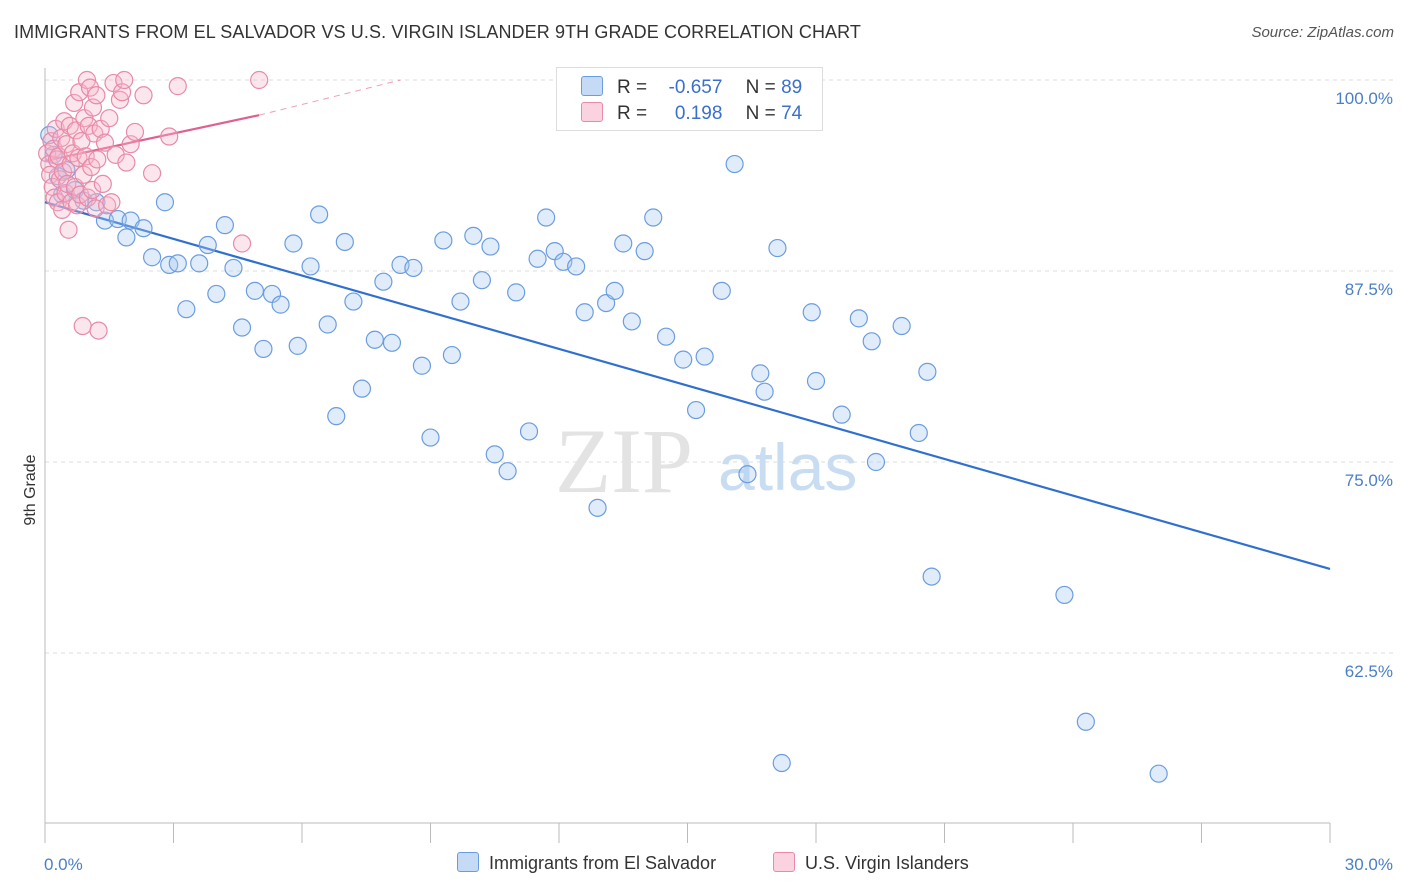 The image size is (1406, 892). What do you see at coordinates (1322, 32) in the screenshot?
I see `source-label: Source: ZipAtlas.com` at bounding box center [1322, 32].